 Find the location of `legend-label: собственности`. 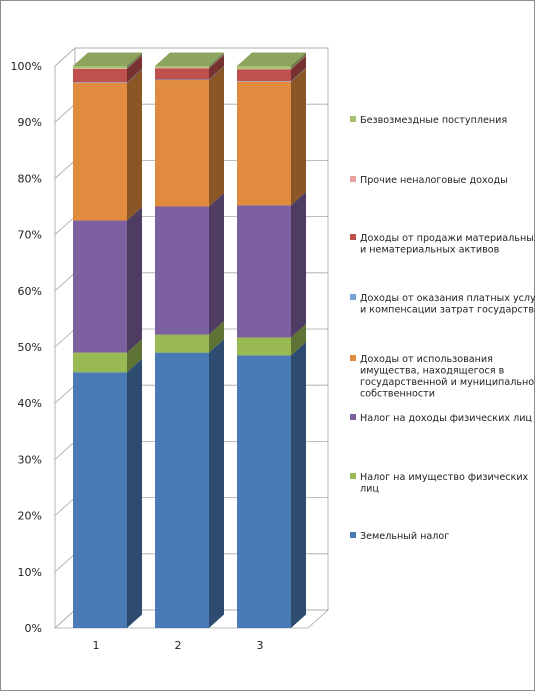

legend-label: собственности is located at coordinates (397, 394).